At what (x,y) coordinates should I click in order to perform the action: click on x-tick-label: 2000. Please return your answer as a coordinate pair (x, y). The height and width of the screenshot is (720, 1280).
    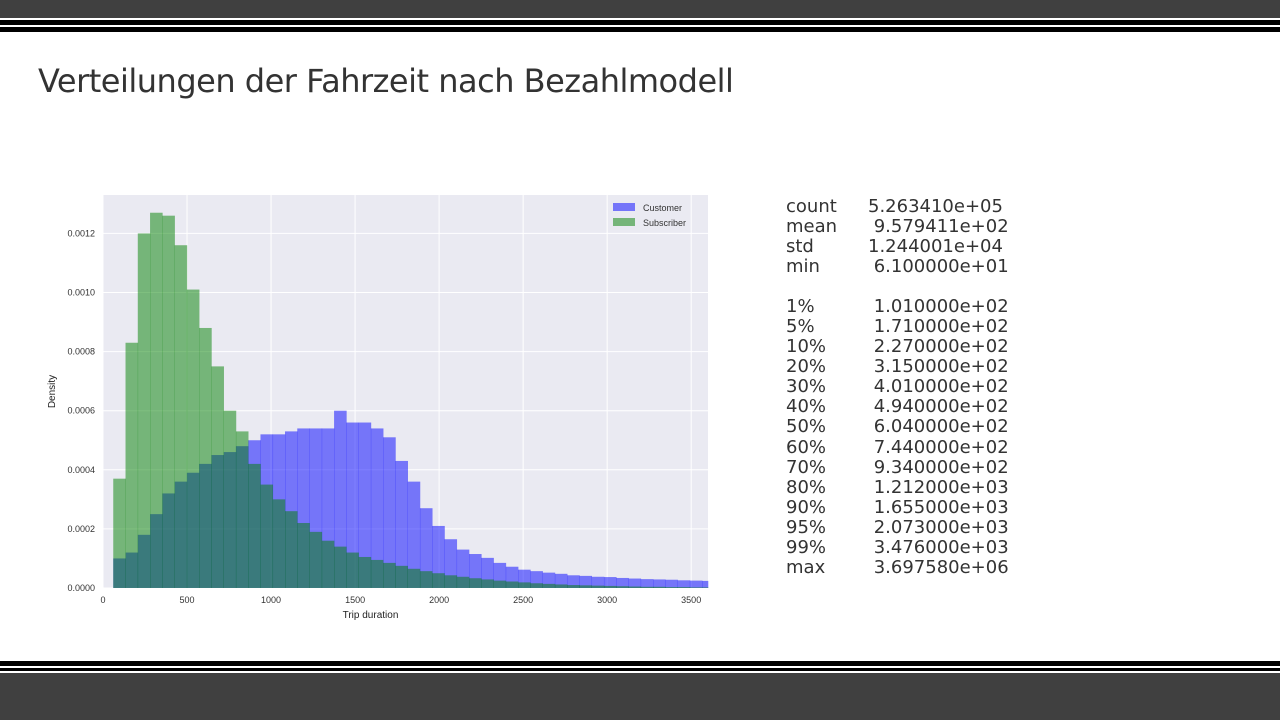
    Looking at the image, I should click on (439, 600).